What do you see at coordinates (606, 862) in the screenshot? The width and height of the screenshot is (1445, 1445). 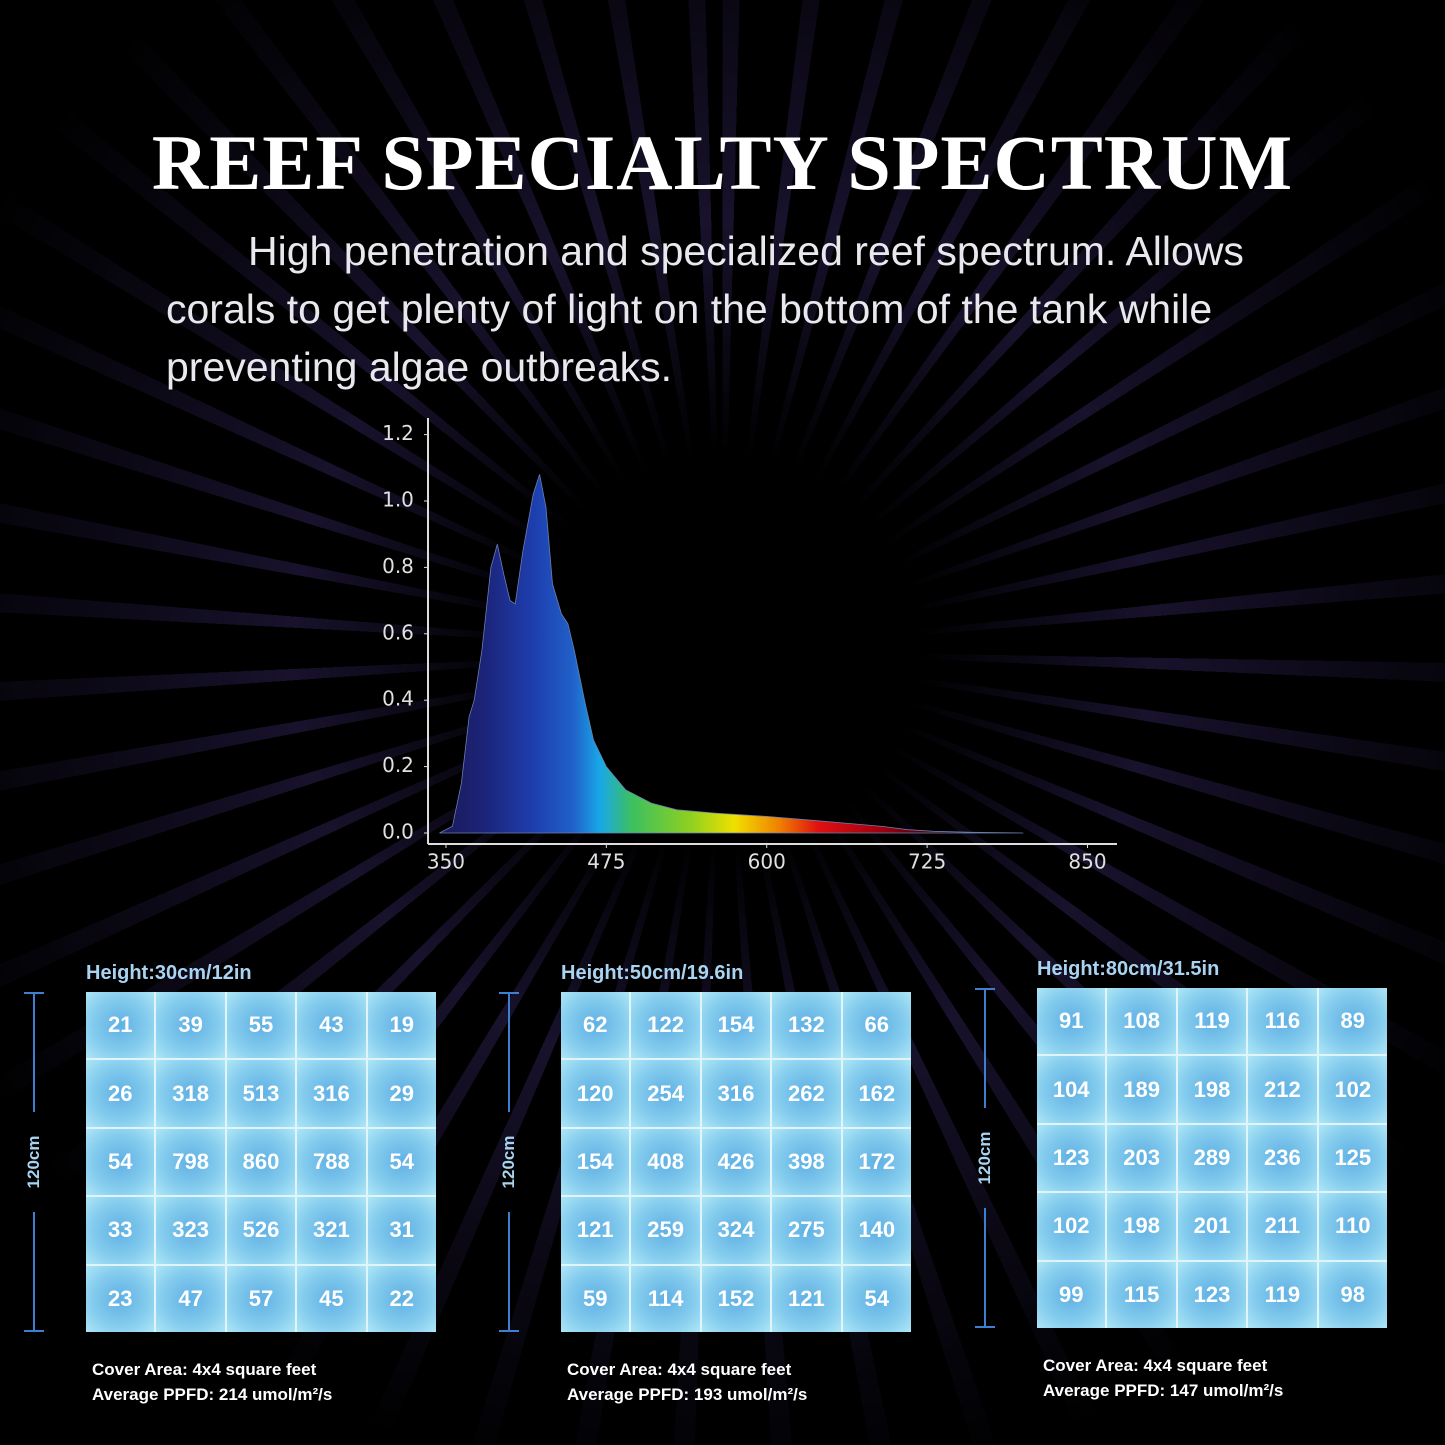 I see `x-tick-label: 475` at bounding box center [606, 862].